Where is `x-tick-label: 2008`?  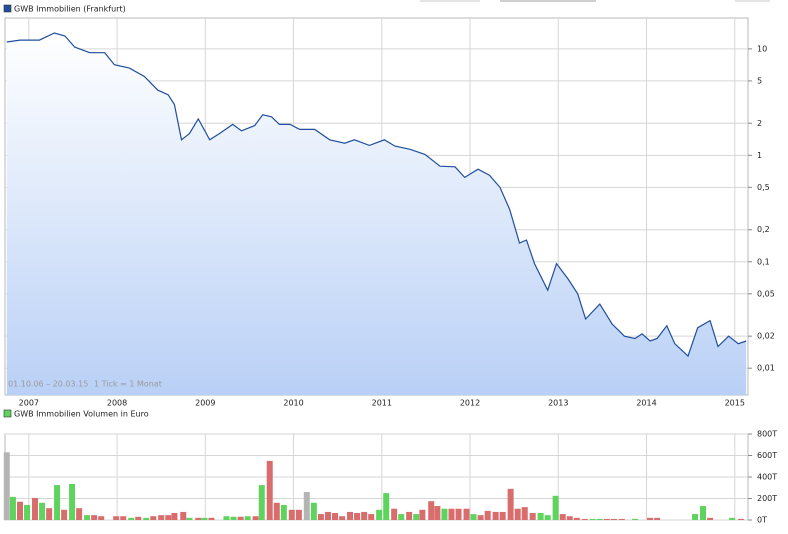 x-tick-label: 2008 is located at coordinates (117, 403).